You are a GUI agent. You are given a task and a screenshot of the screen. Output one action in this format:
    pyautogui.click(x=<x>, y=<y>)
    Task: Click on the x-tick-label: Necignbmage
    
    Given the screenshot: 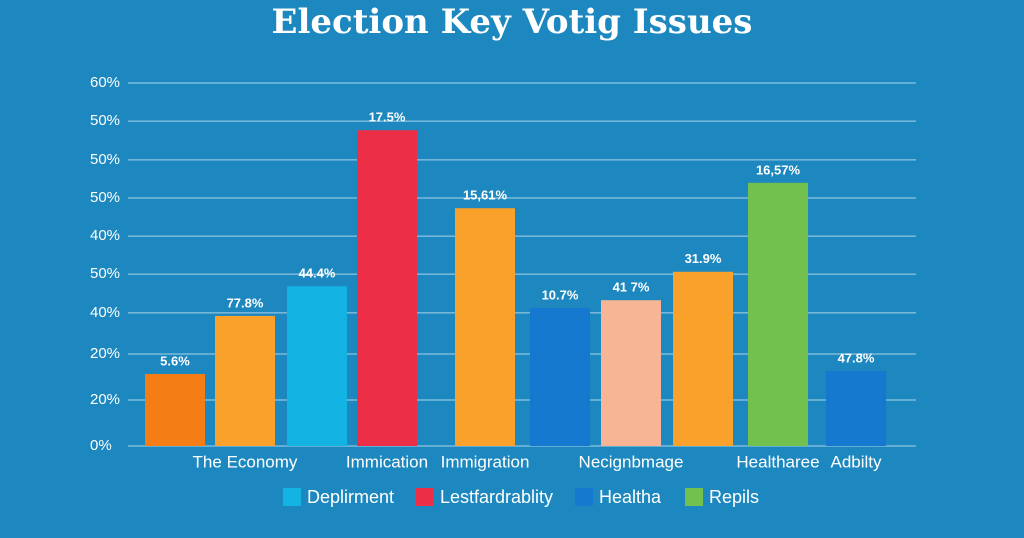 What is the action you would take?
    pyautogui.click(x=631, y=461)
    